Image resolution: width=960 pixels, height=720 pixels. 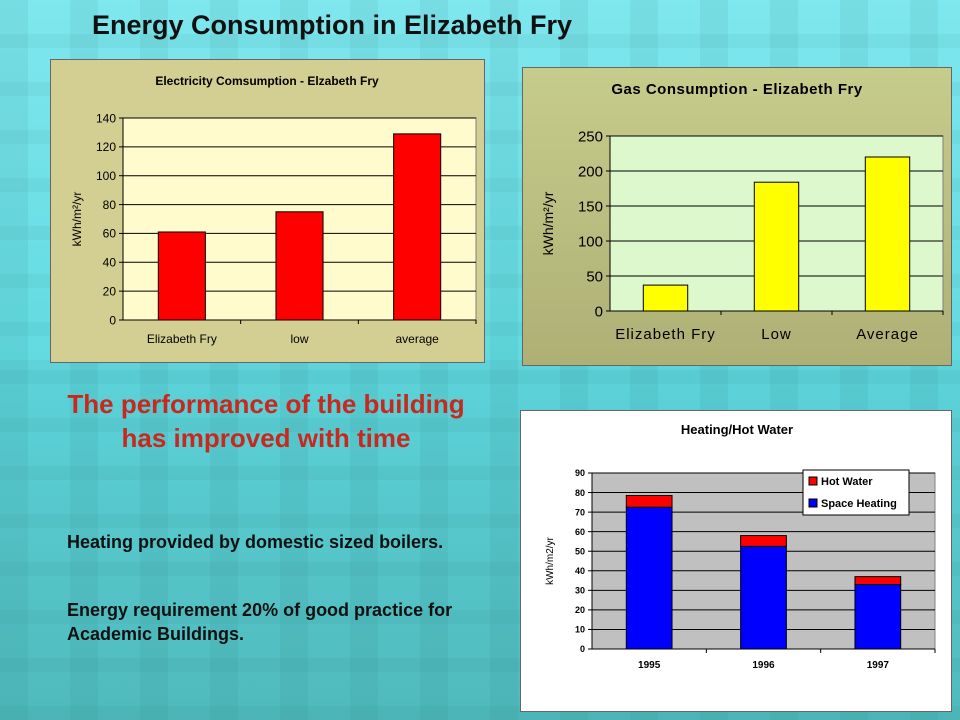 I want to click on x-tick-label: Average, so click(x=887, y=334).